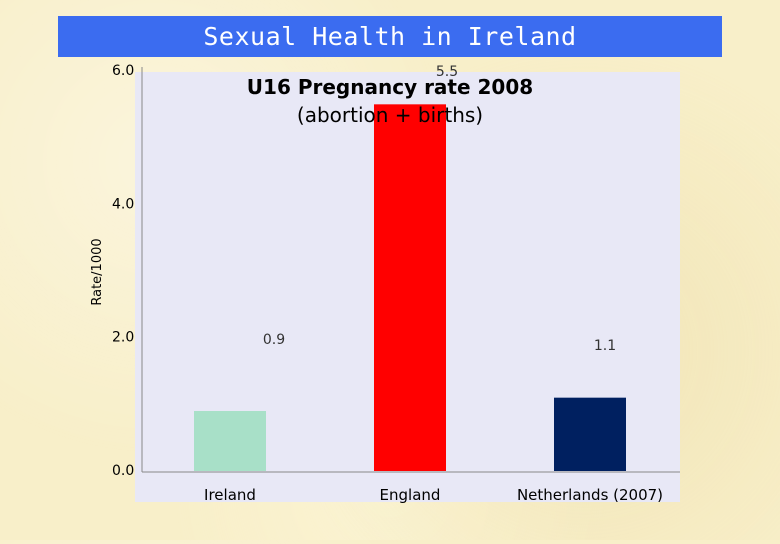 The image size is (780, 544). I want to click on y-tick-label: 0.0, so click(123, 471).